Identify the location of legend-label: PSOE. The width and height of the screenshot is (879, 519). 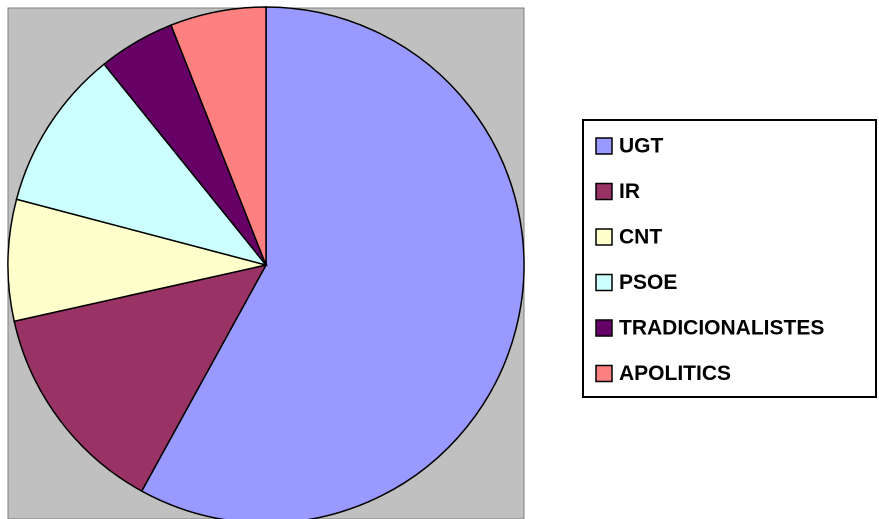
(648, 282).